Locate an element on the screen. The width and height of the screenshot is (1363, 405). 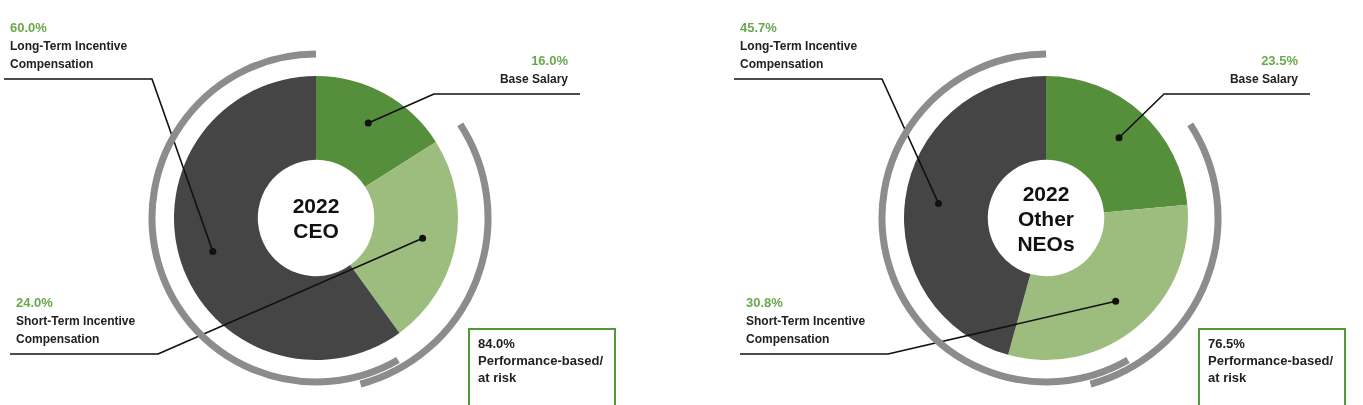
text: 84.0% Performance-based/ at risk is located at coordinates (541, 360).